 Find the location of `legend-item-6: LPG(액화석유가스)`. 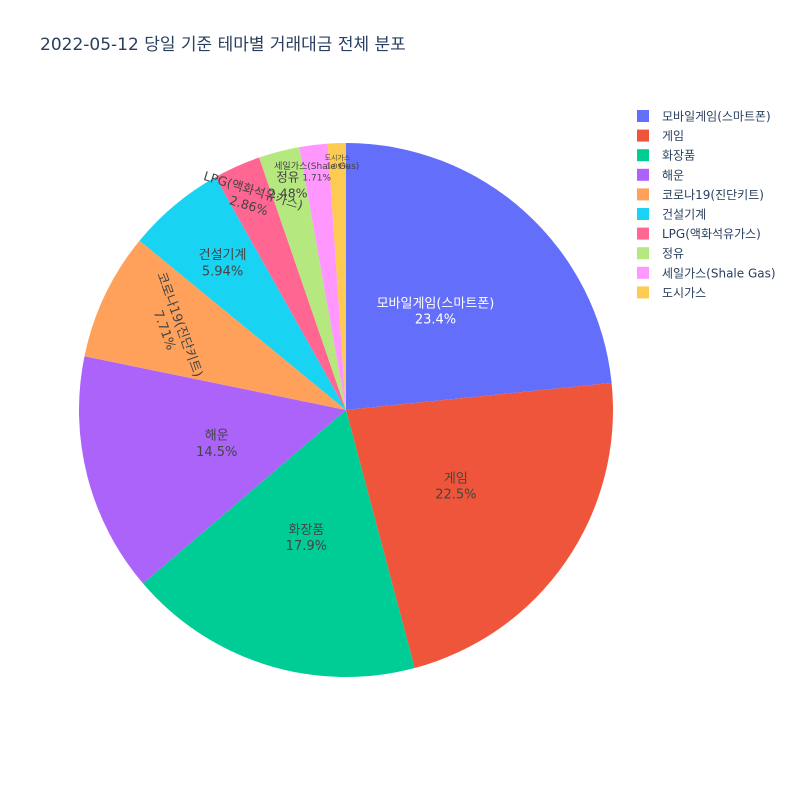

legend-item-6: LPG(액화석유가스) is located at coordinates (699, 234).